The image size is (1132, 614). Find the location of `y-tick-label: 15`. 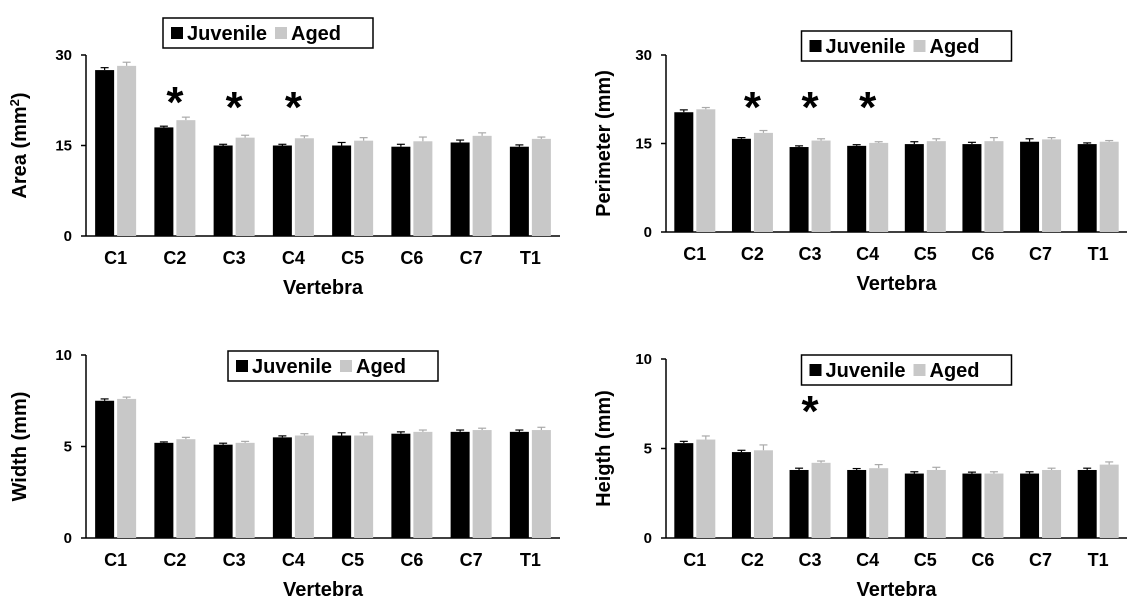

y-tick-label: 15 is located at coordinates (643, 144).